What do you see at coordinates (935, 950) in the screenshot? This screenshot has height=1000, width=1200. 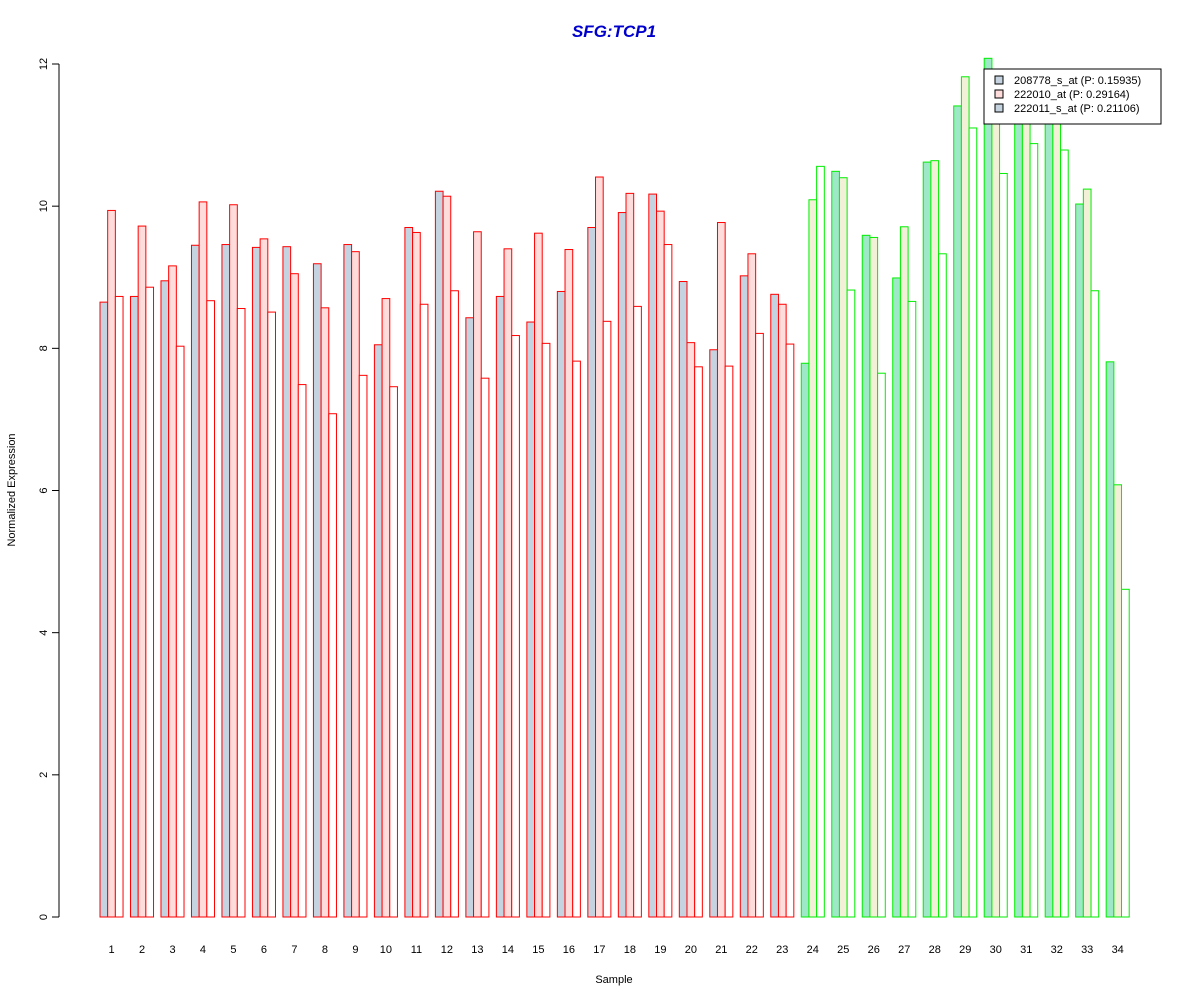 I see `x-tick-label: 28` at bounding box center [935, 950].